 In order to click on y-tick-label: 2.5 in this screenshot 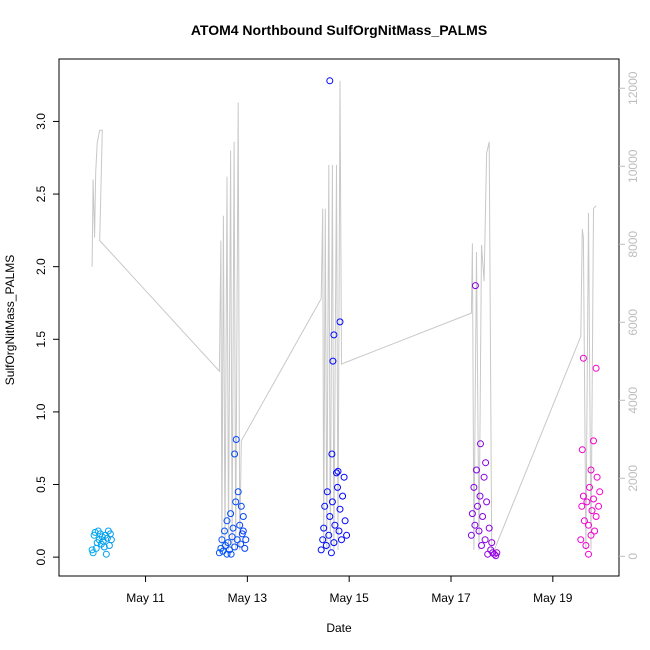, I will do `click(41, 193)`.